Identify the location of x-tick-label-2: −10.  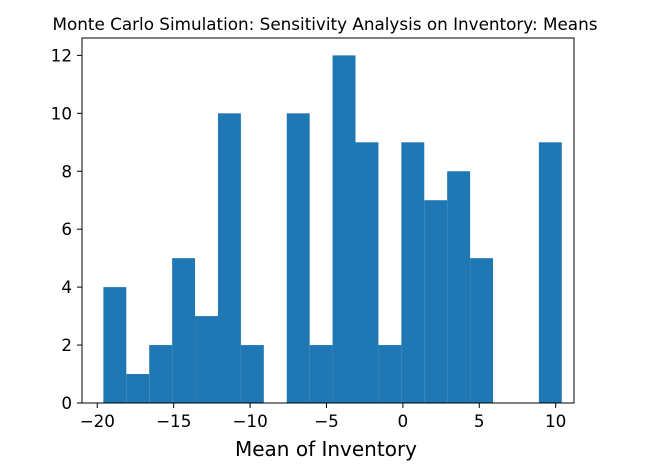
(249, 421).